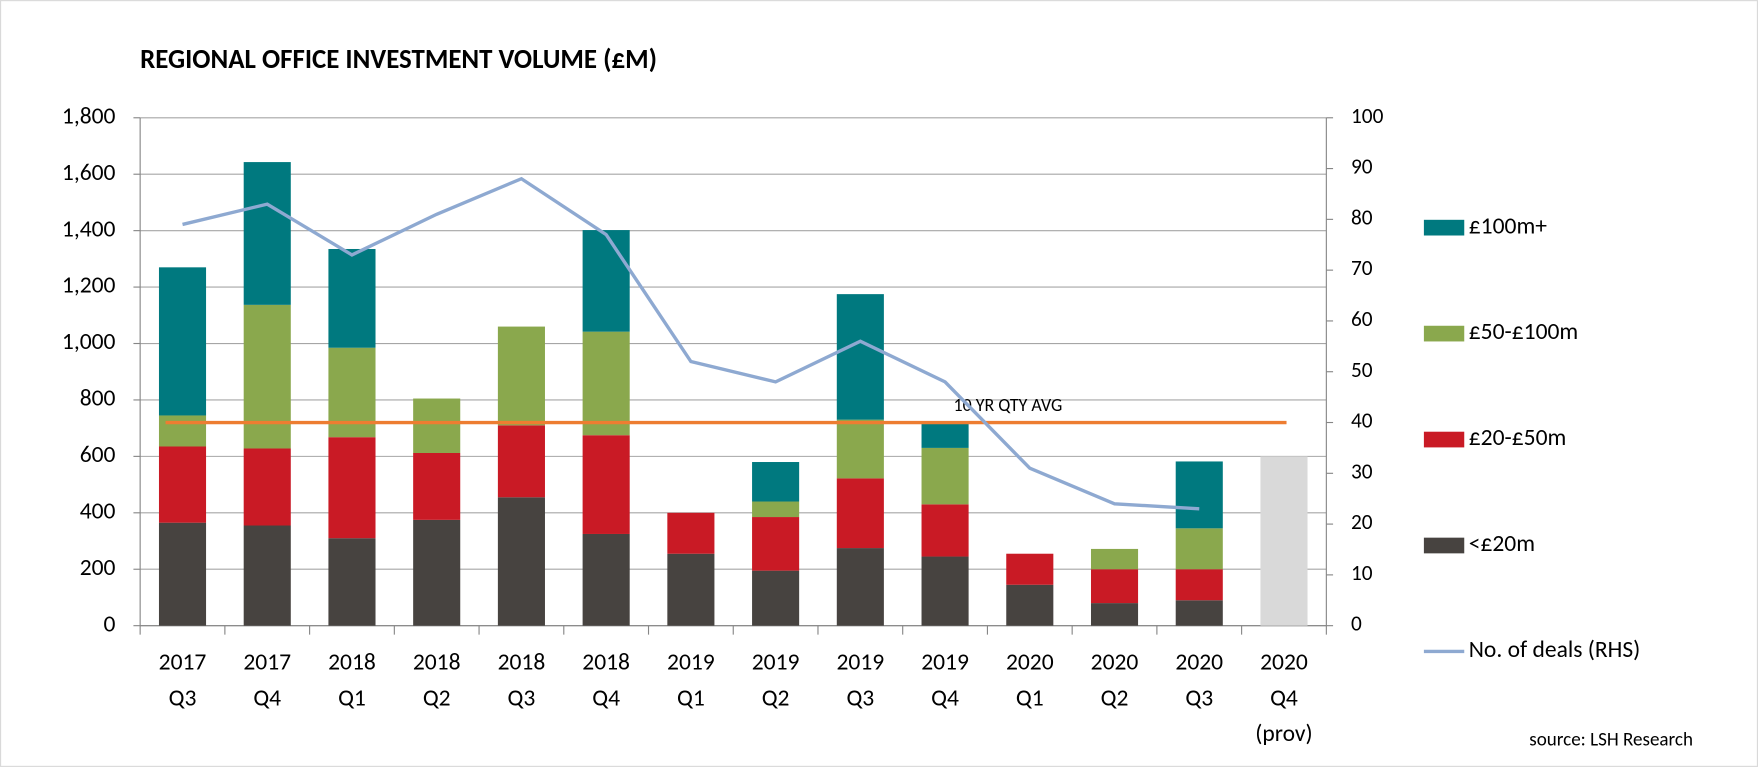  What do you see at coordinates (1356, 624) in the screenshot?
I see `y2-tick-label: 0` at bounding box center [1356, 624].